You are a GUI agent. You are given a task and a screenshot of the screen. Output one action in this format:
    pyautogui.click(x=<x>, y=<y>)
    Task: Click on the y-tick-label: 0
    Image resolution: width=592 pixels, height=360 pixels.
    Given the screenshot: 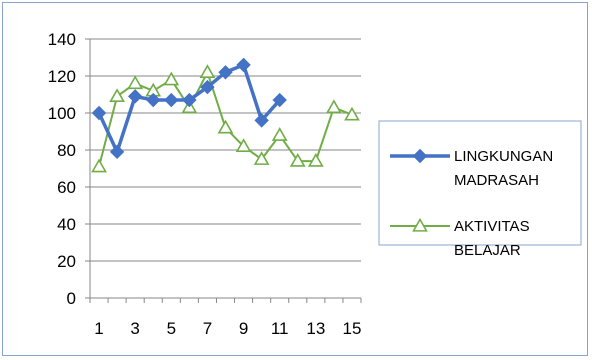 What is the action you would take?
    pyautogui.click(x=71, y=298)
    